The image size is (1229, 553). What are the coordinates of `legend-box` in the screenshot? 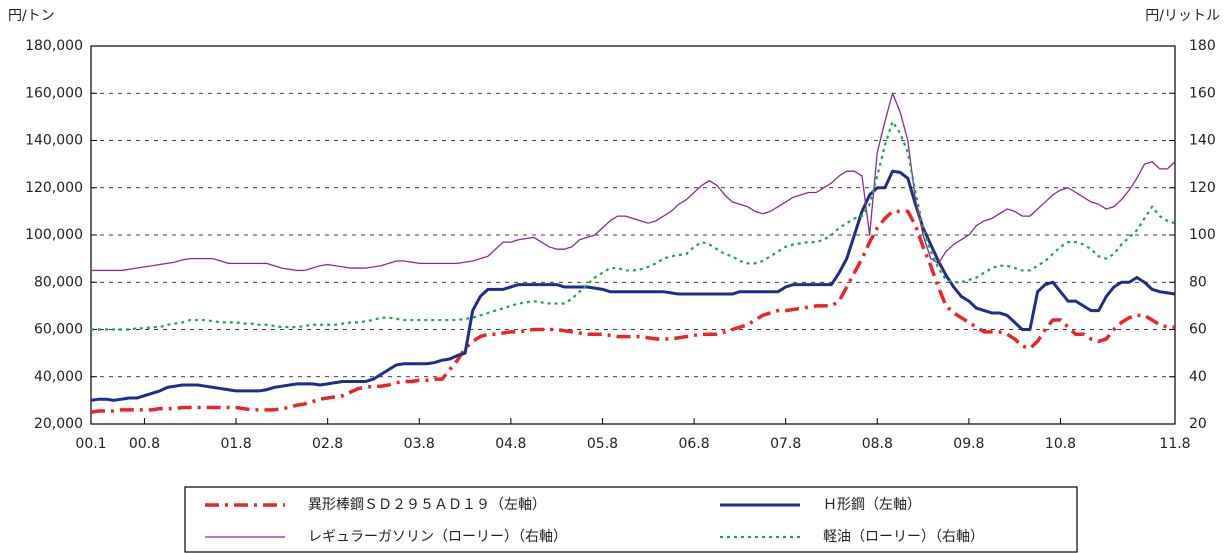 It's located at (631, 519).